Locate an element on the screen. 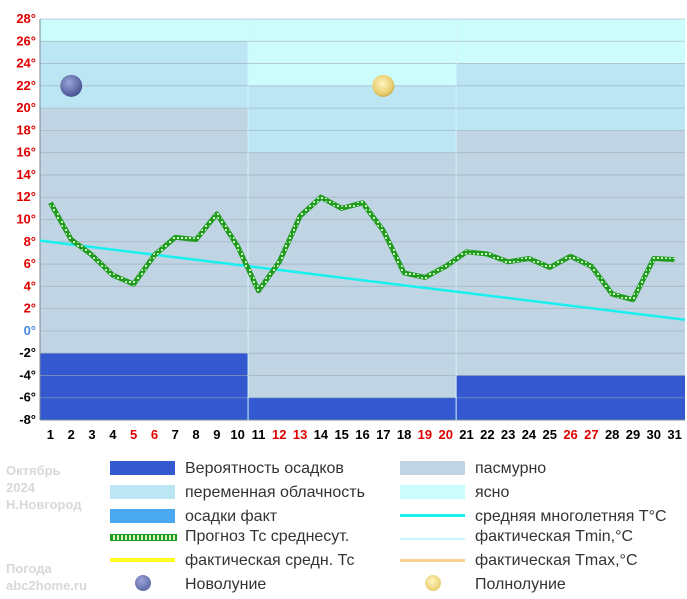 Image resolution: width=687 pixels, height=599 pixels. x-tick-label: 8 is located at coordinates (195, 434).